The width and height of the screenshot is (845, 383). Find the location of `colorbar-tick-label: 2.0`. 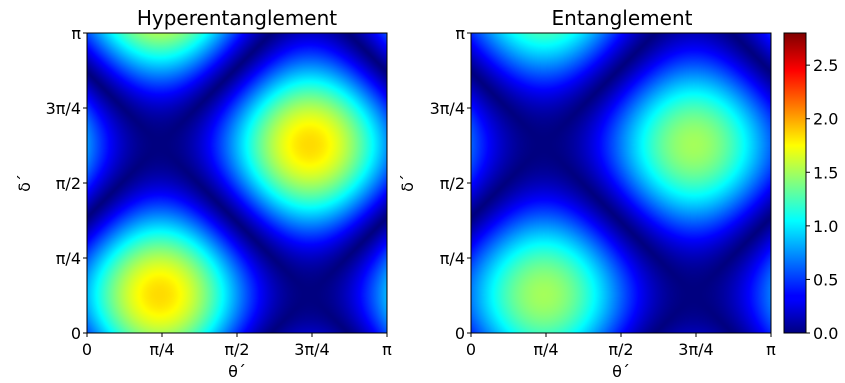

colorbar-tick-label: 2.0 is located at coordinates (825, 119).